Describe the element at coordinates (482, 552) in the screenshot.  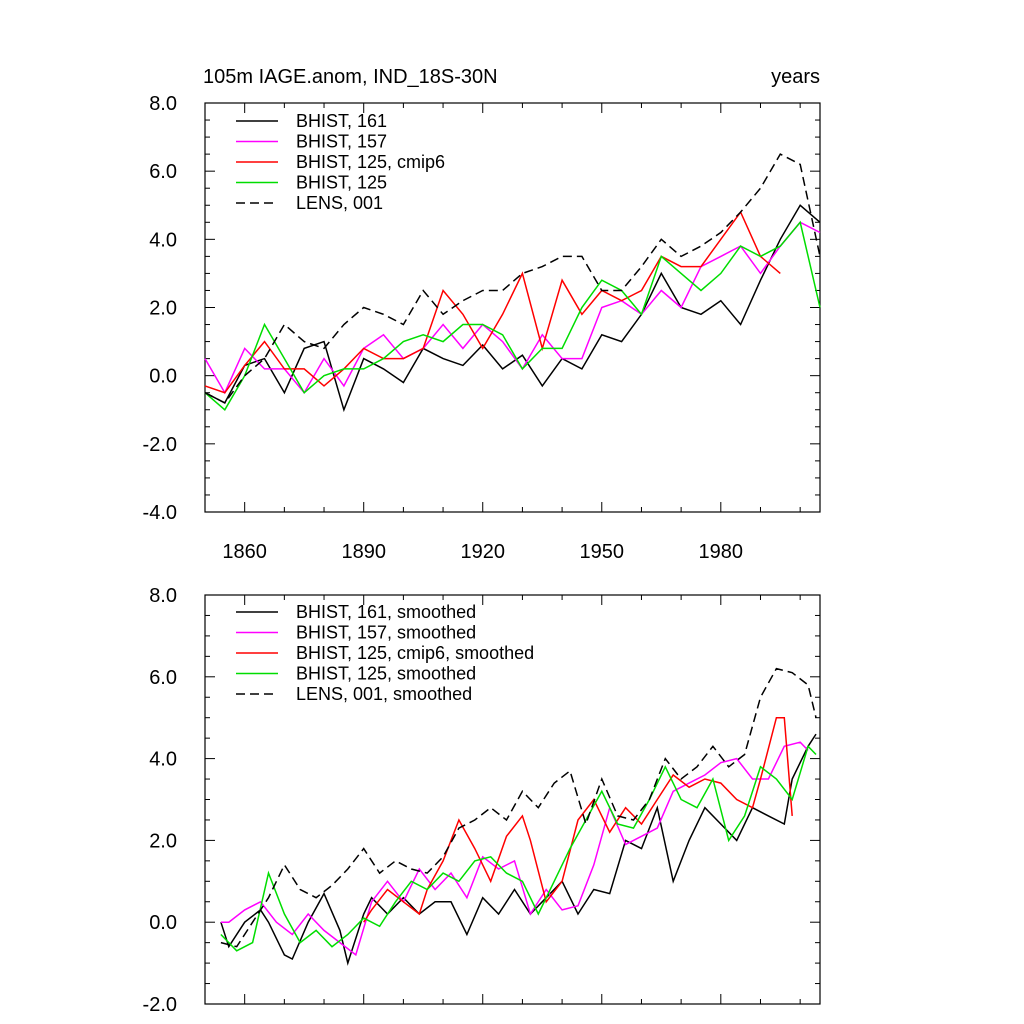
I see `x-tick-label: 1920` at that location.